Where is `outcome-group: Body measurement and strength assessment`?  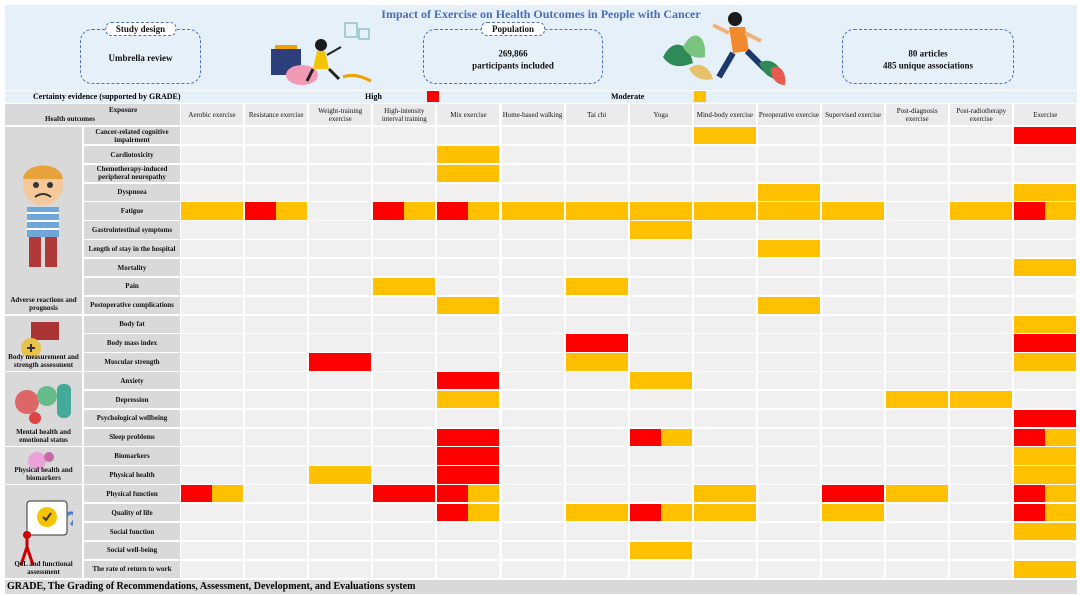 outcome-group: Body measurement and strength assessment is located at coordinates (43, 343).